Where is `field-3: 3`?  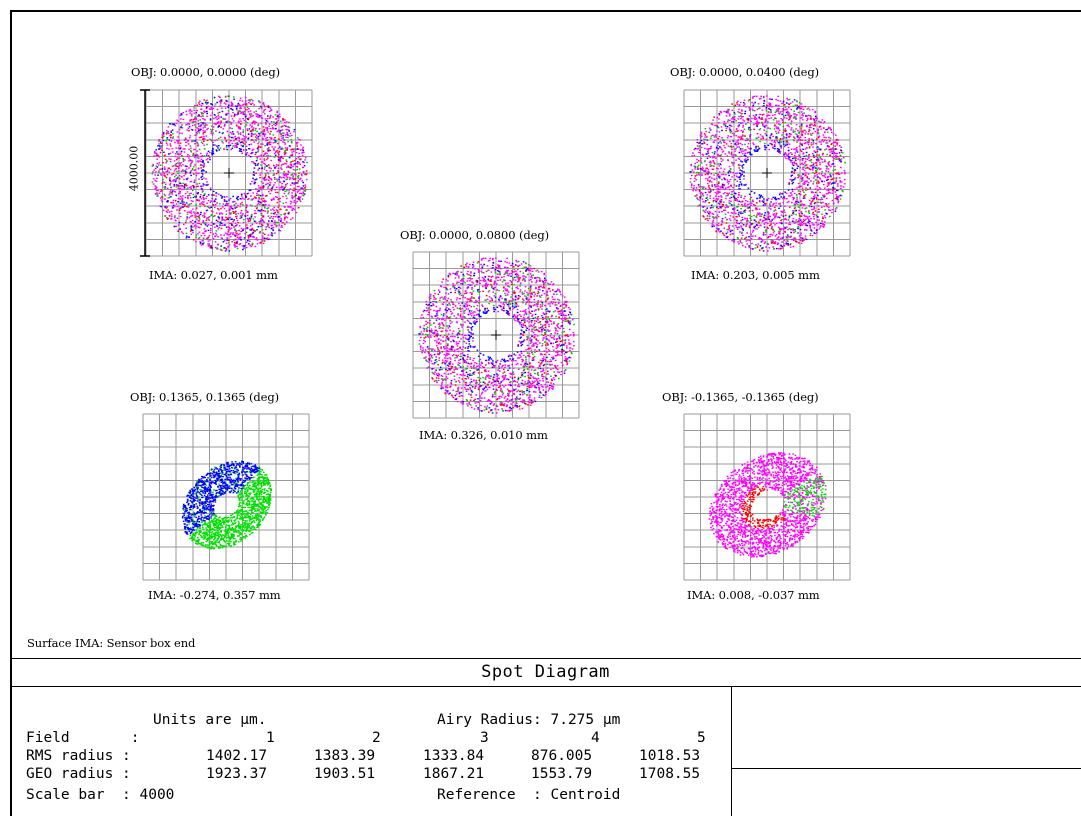
field-3: 3 is located at coordinates (484, 738).